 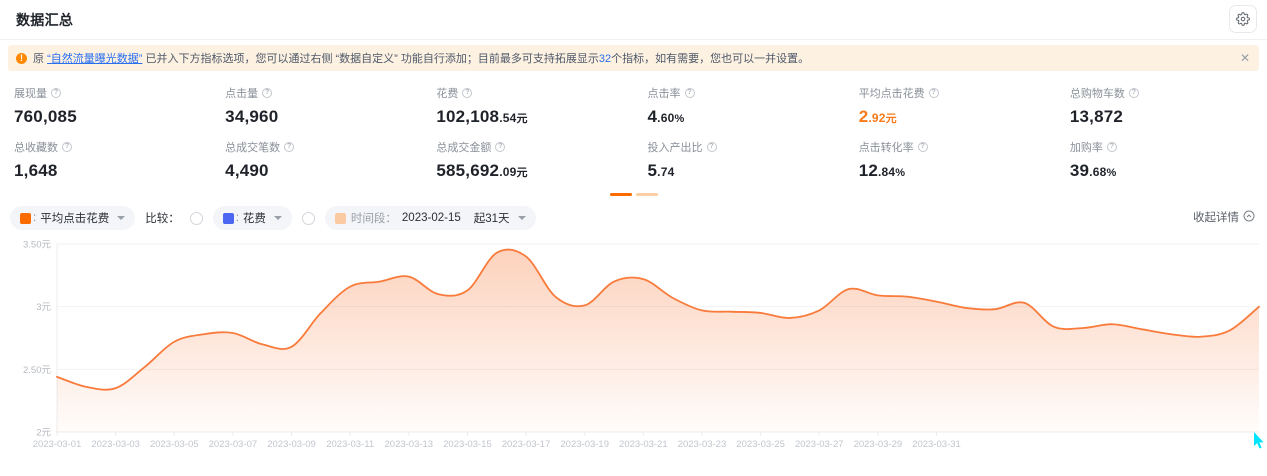 What do you see at coordinates (247, 170) in the screenshot?
I see `metric-value: 4,490` at bounding box center [247, 170].